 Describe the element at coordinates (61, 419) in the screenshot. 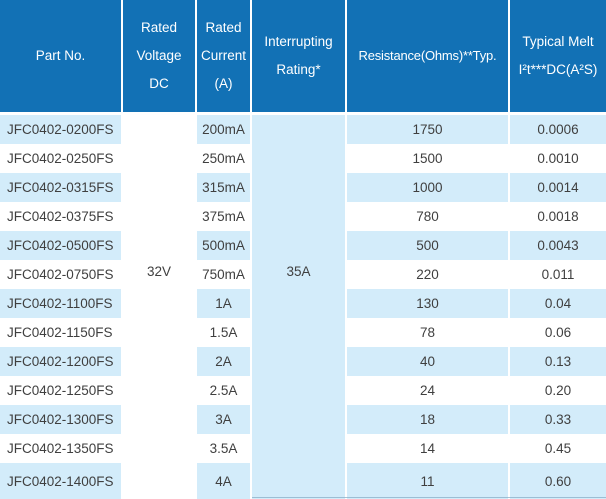

I see `part-no-cell: JFC0402-1300FS` at that location.